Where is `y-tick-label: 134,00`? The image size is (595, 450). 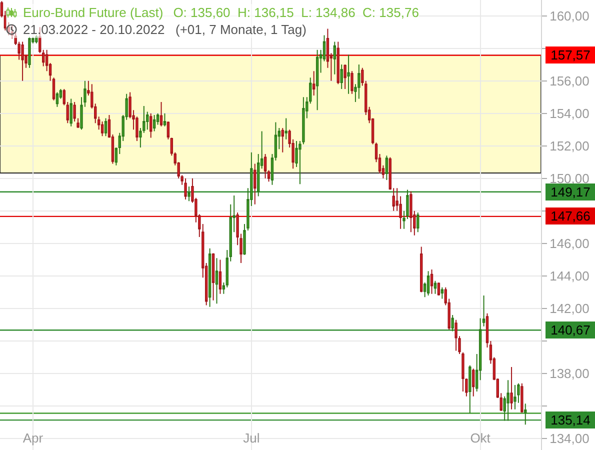
y-tick-label: 134,00 is located at coordinates (570, 438).